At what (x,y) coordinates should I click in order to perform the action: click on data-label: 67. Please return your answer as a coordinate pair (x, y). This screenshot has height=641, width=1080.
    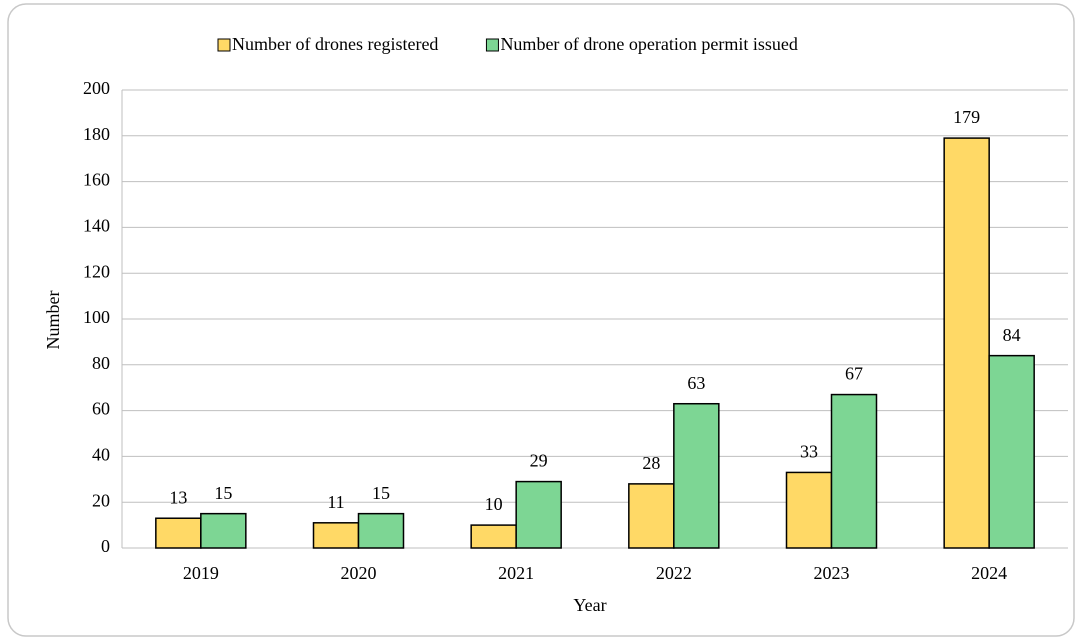
    Looking at the image, I should click on (854, 374).